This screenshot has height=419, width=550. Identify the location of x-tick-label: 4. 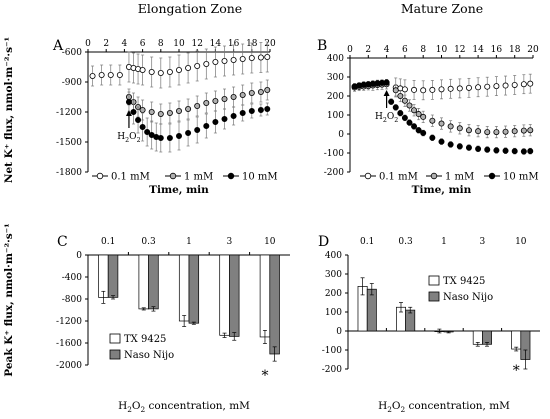
(387, 50).